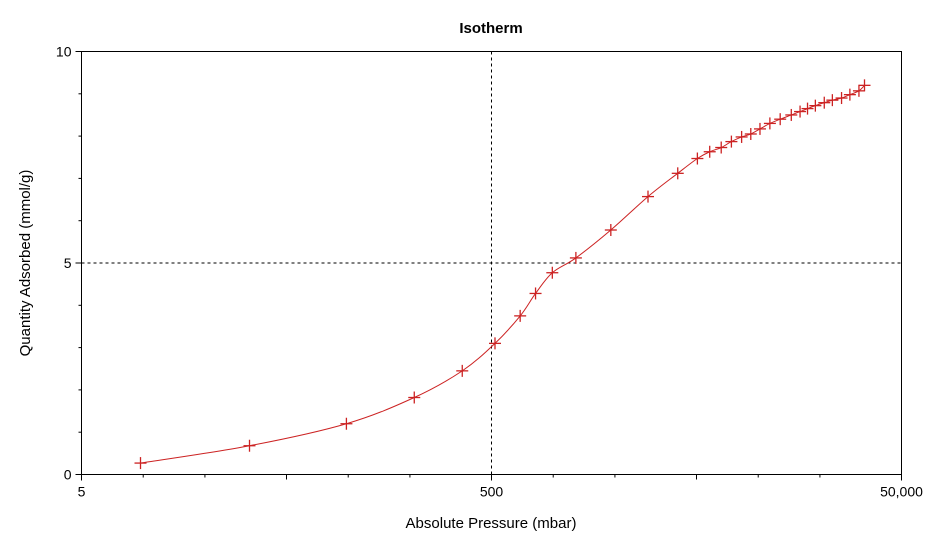  Describe the element at coordinates (25, 263) in the screenshot. I see `y-axis-label: Quantity Adsorbed (mmol/g)` at that location.